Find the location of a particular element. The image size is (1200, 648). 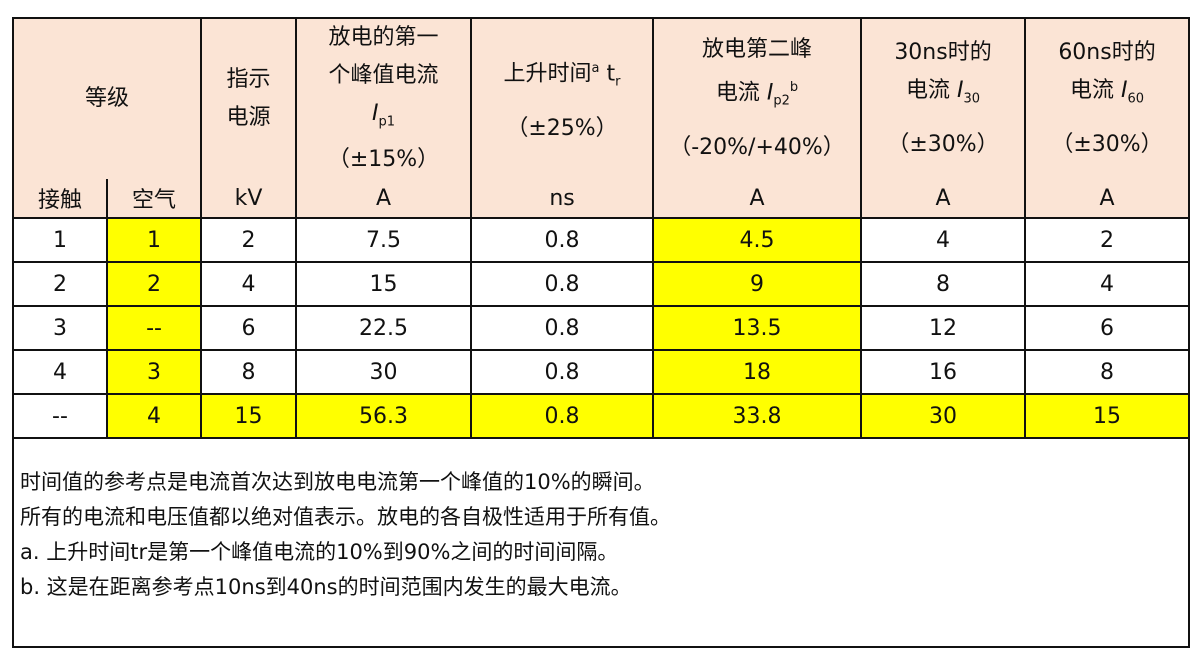

header-tolerance: （-20%/+40%） is located at coordinates (757, 148).